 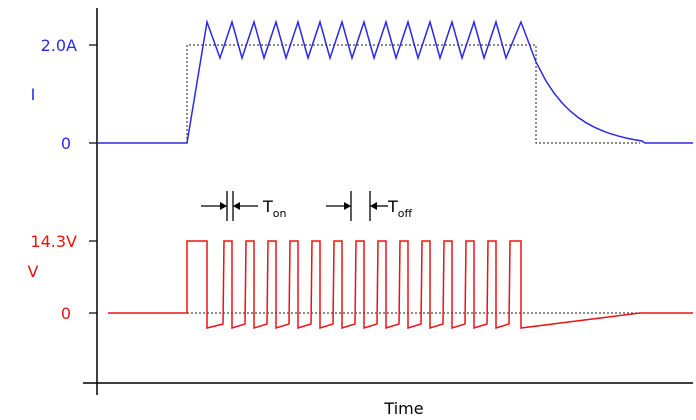 I want to click on voltage-zero-label: 0, so click(x=66, y=313).